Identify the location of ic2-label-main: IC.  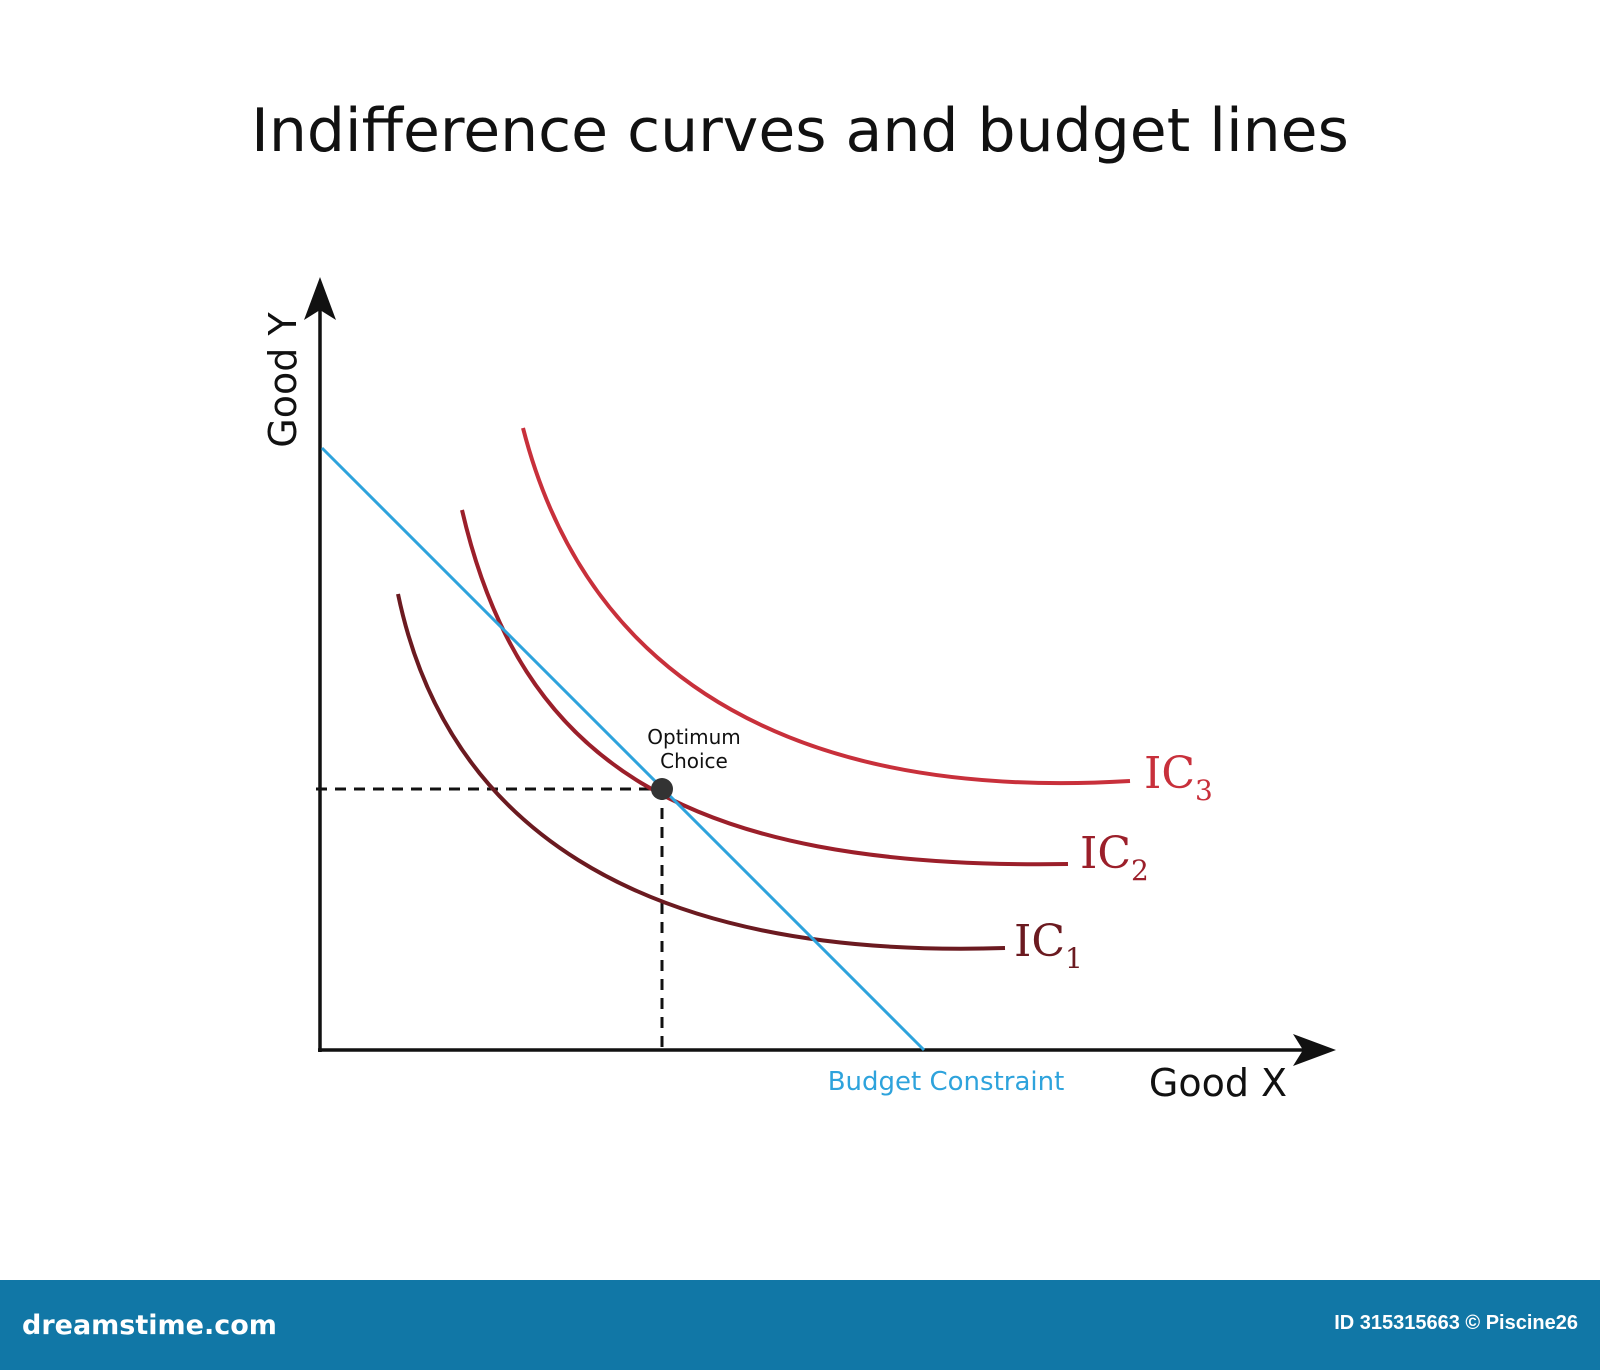
(1105, 853).